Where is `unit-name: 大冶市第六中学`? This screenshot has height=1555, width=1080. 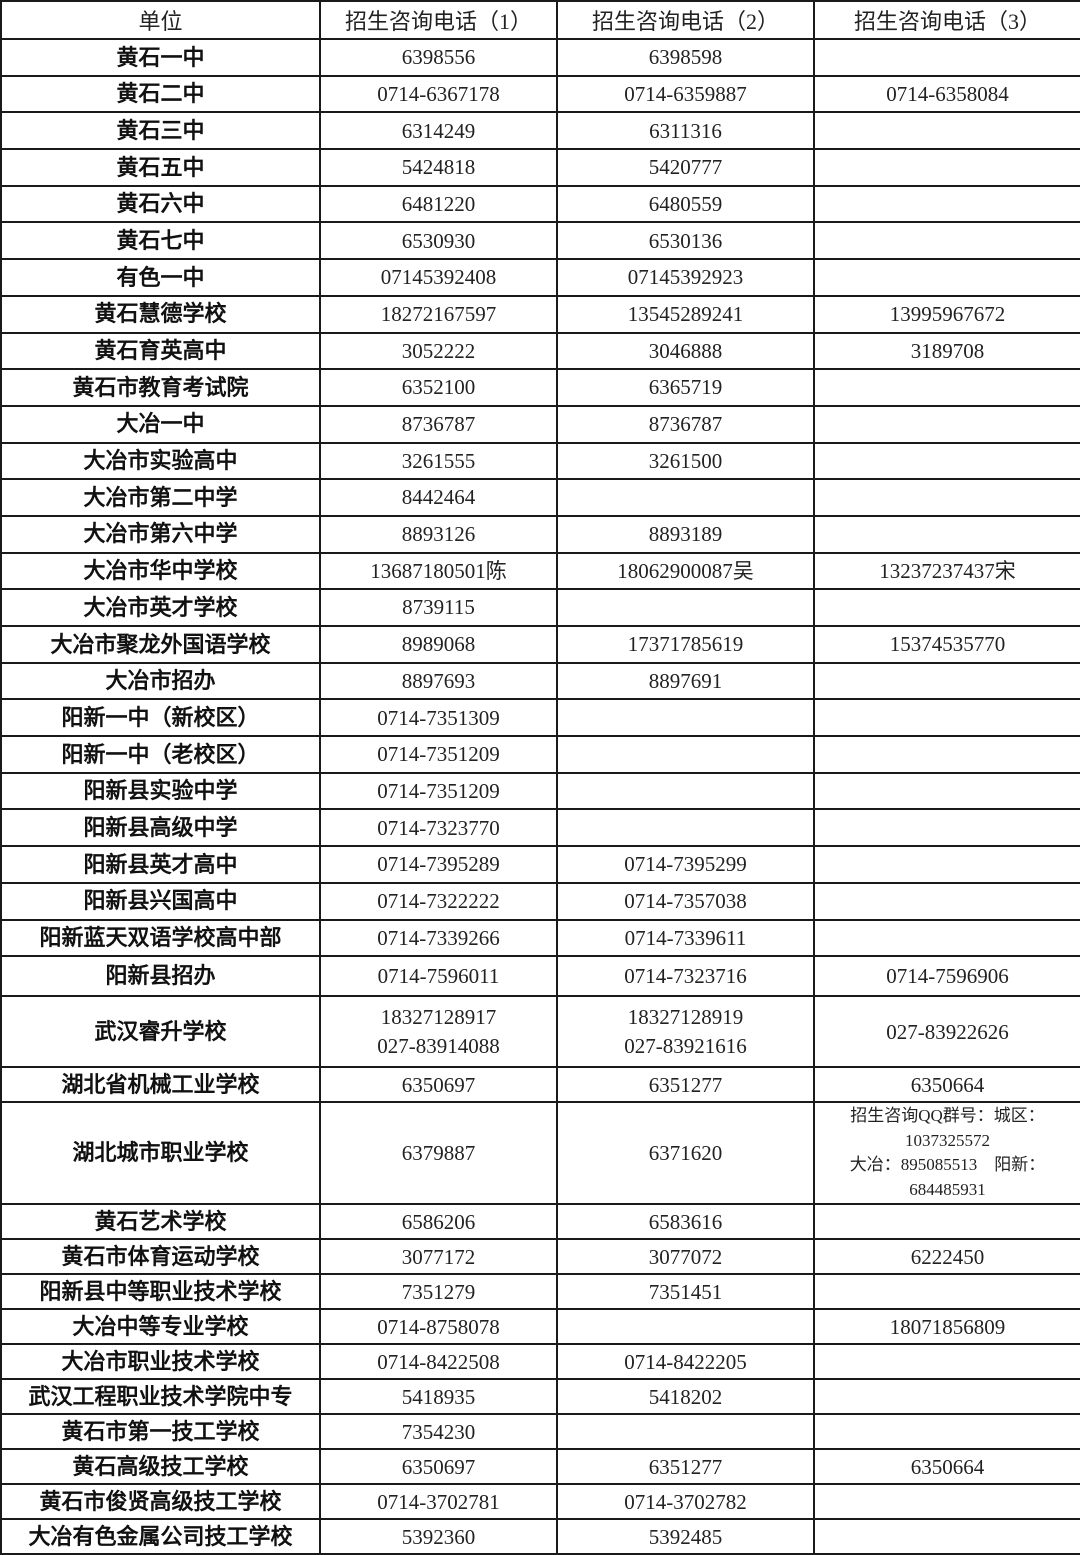 unit-name: 大冶市第六中学 is located at coordinates (160, 534).